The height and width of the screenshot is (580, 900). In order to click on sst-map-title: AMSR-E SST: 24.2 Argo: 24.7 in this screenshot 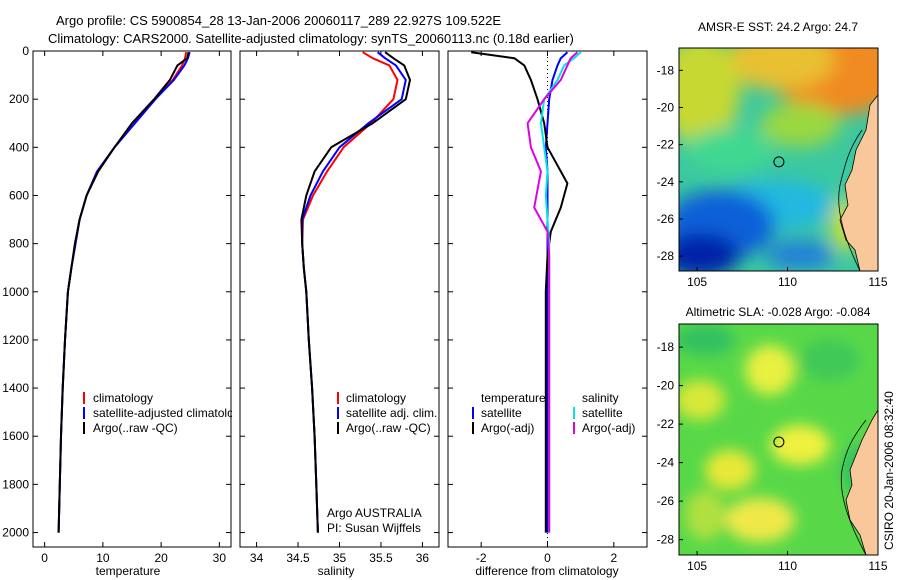, I will do `click(778, 27)`.